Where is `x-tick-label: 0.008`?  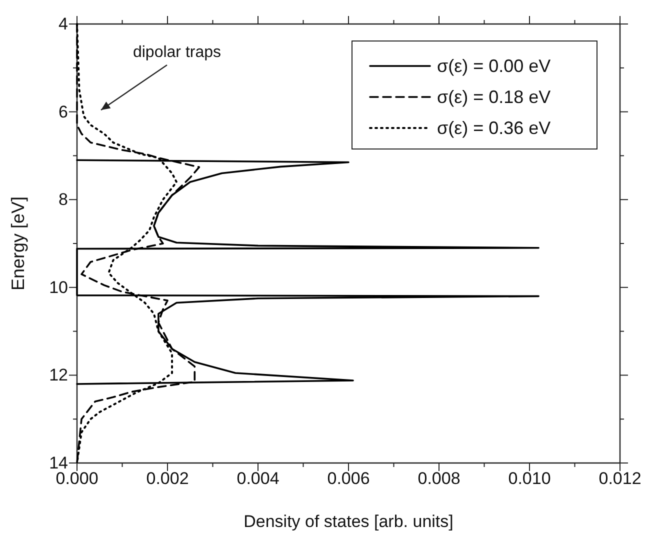
x-tick-label: 0.008 is located at coordinates (439, 478).